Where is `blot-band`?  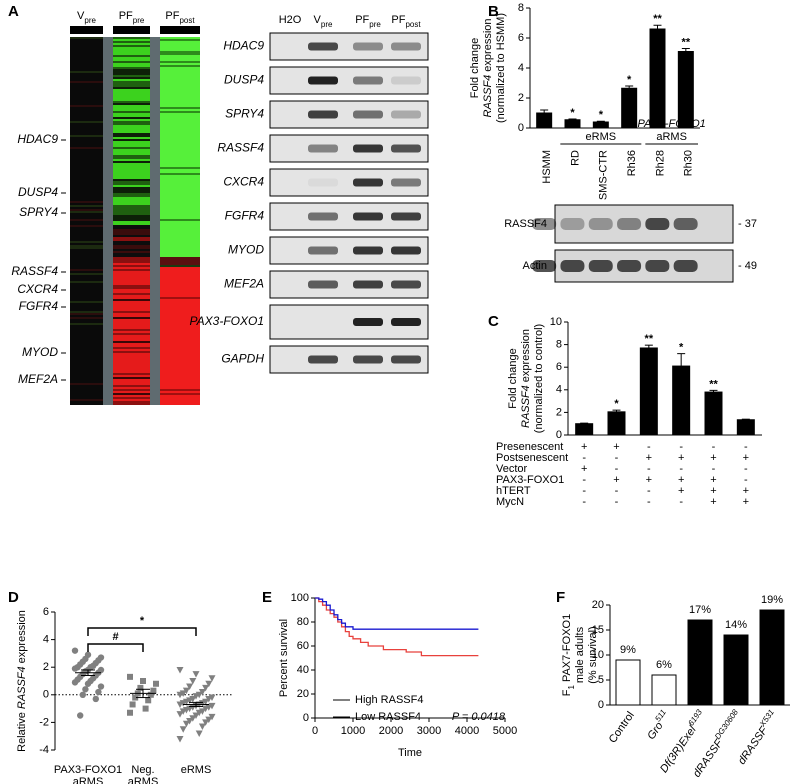
blot-band is located at coordinates (657, 266).